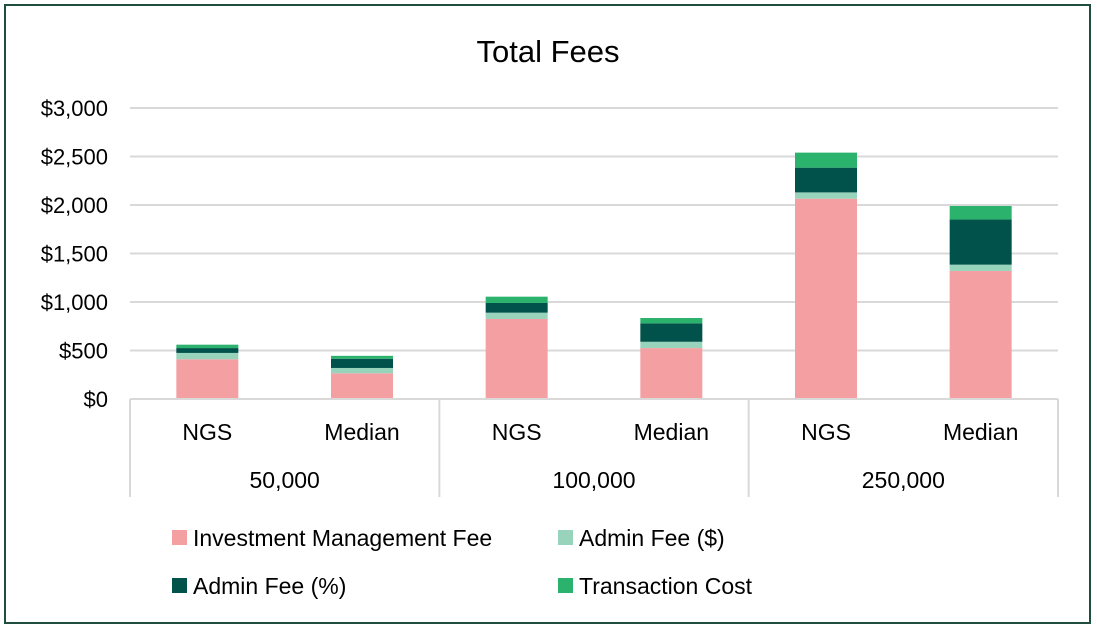  What do you see at coordinates (74, 108) in the screenshot?
I see `y-tick-label: $3,000` at bounding box center [74, 108].